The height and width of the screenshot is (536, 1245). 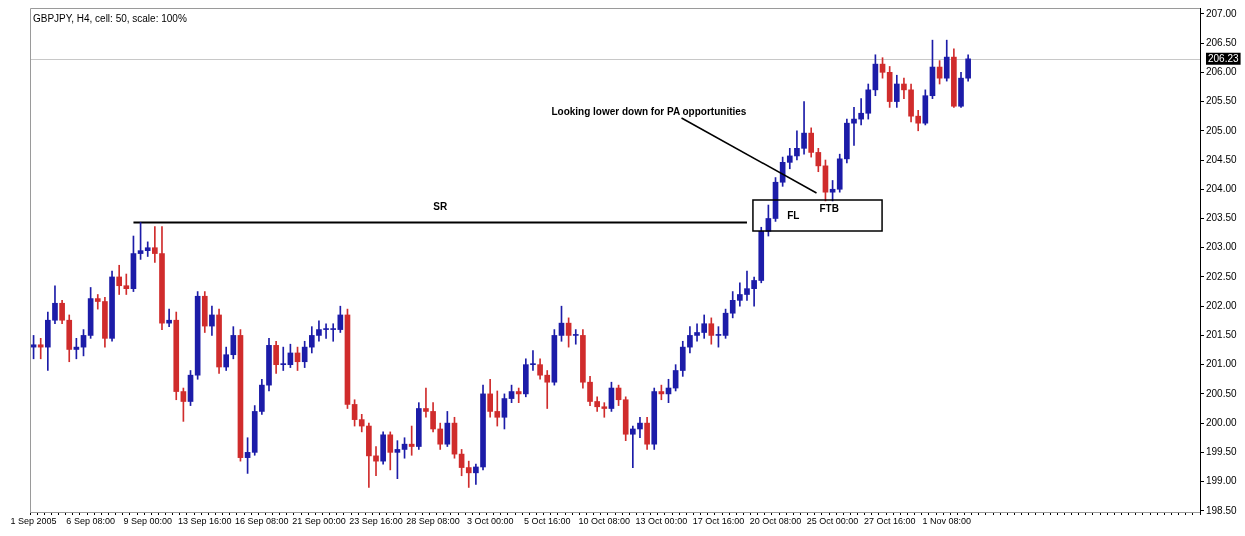 What do you see at coordinates (319, 520) in the screenshot?
I see `x-tick-label: 21 Sep 00:00` at bounding box center [319, 520].